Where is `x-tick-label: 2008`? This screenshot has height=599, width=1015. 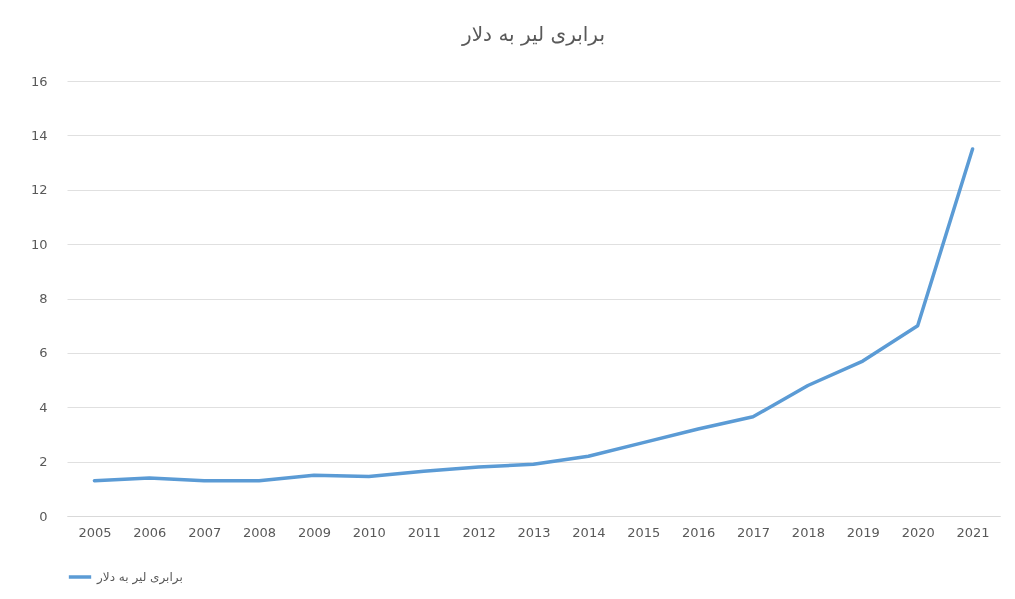 x-tick-label: 2008 is located at coordinates (260, 532).